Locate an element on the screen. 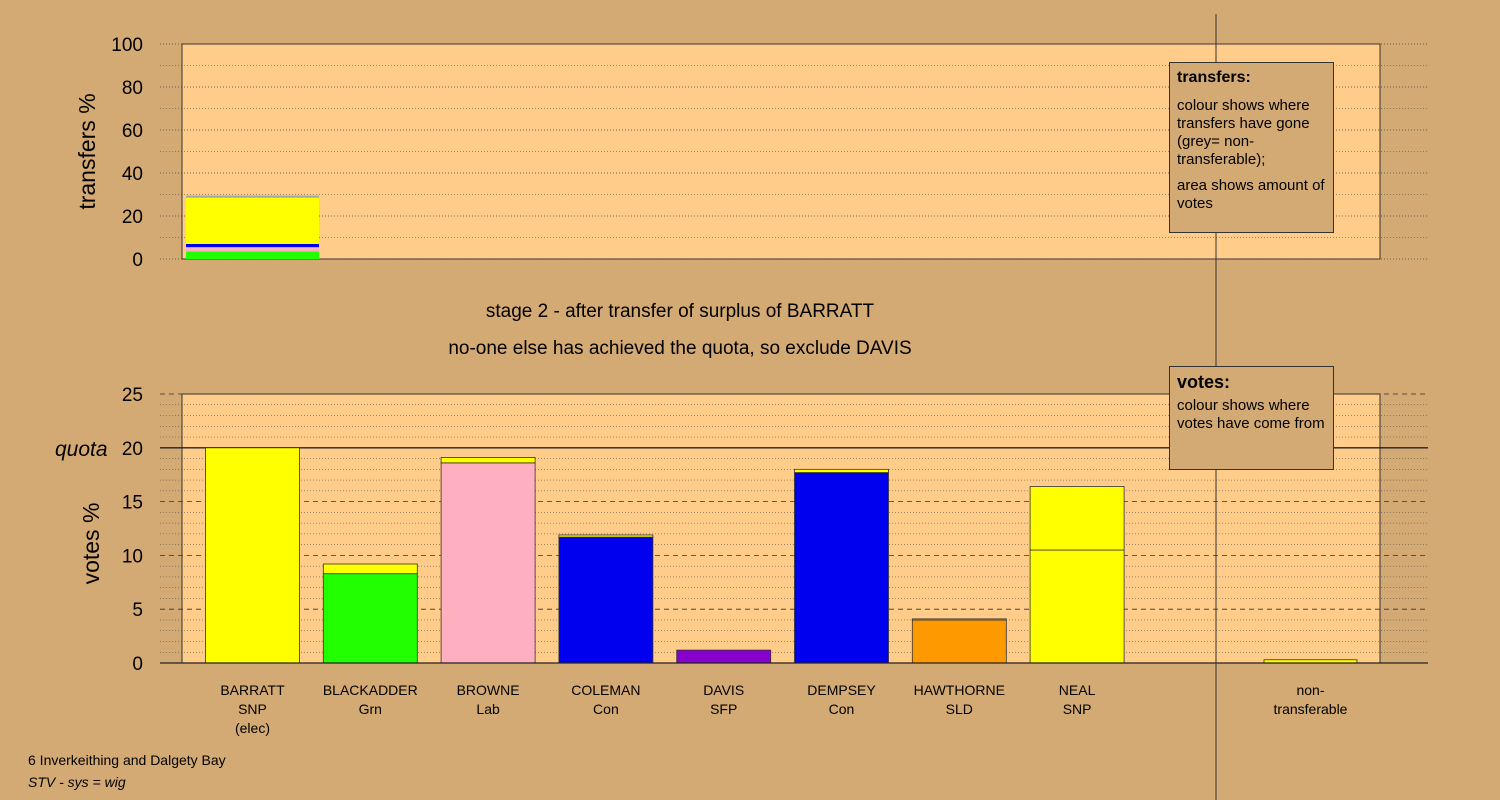 The height and width of the screenshot is (800, 1500). transfer-segment-con is located at coordinates (252, 245).